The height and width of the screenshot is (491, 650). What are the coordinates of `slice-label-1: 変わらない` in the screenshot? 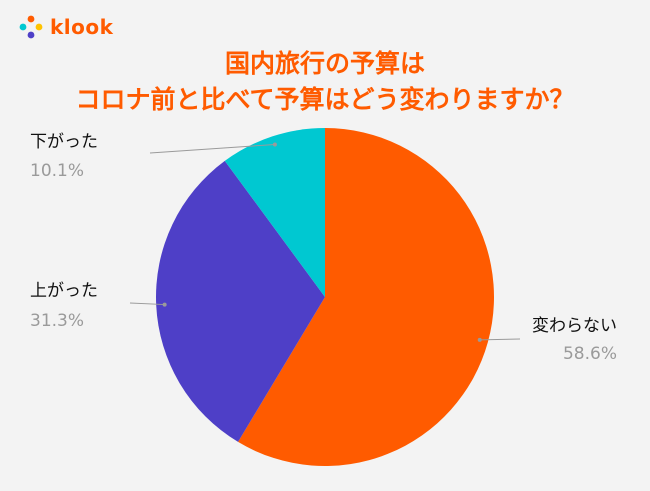 It's located at (574, 326).